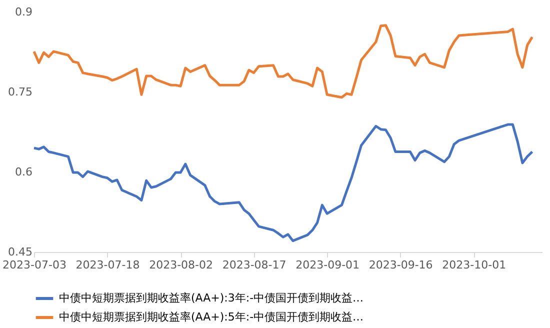 This screenshot has height=328, width=550. Describe the element at coordinates (23, 172) in the screenshot. I see `y-tick-label: 0.6` at that location.